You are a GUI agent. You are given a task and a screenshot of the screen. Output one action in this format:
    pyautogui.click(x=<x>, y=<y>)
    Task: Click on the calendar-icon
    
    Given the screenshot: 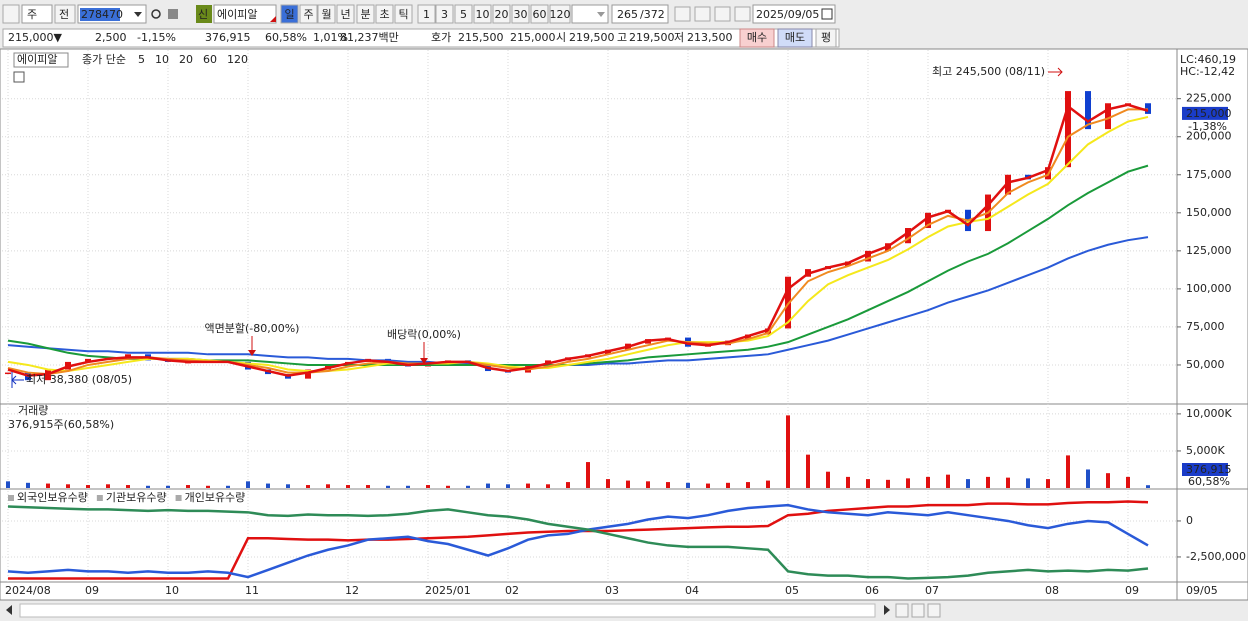 What is the action you would take?
    pyautogui.click(x=827, y=14)
    